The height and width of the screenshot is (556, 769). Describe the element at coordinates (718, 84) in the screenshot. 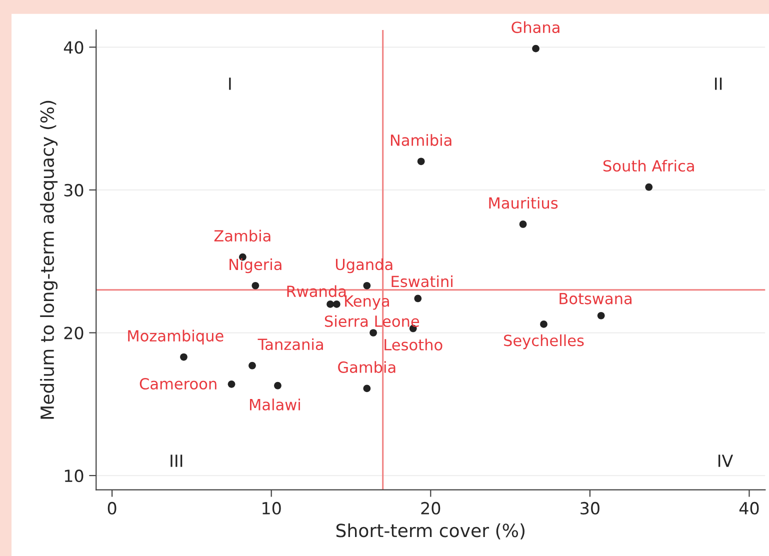

I see `annotation: II` at that location.